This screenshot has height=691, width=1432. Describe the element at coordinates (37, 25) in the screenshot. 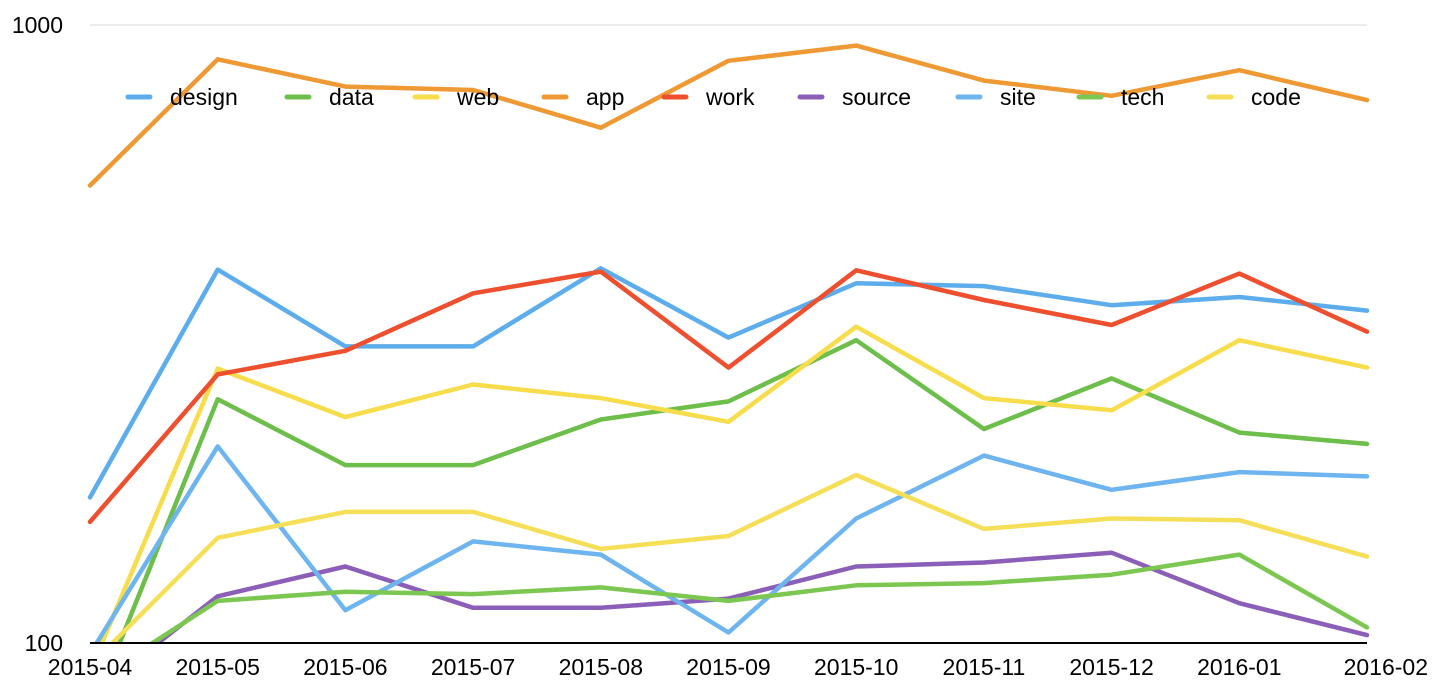

I see `y-tick-label: 1000` at that location.